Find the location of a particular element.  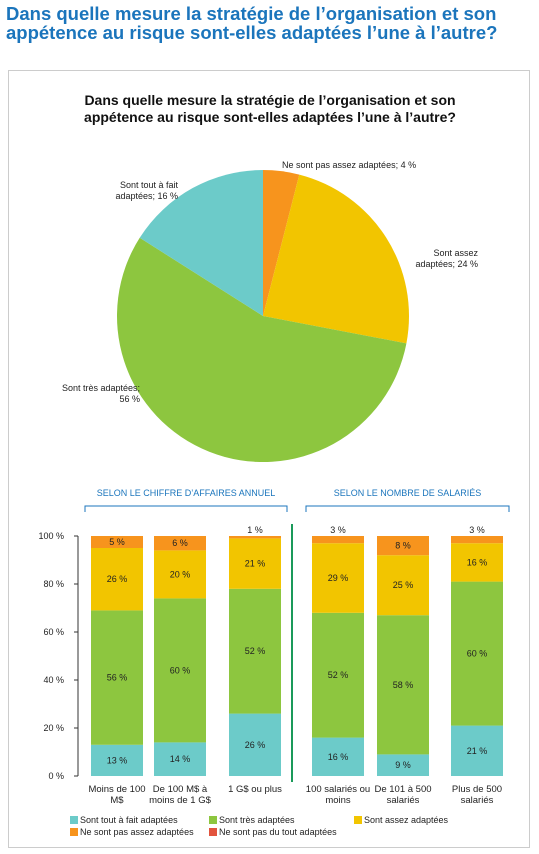

y-tick-label: 100 % is located at coordinates (51, 536).